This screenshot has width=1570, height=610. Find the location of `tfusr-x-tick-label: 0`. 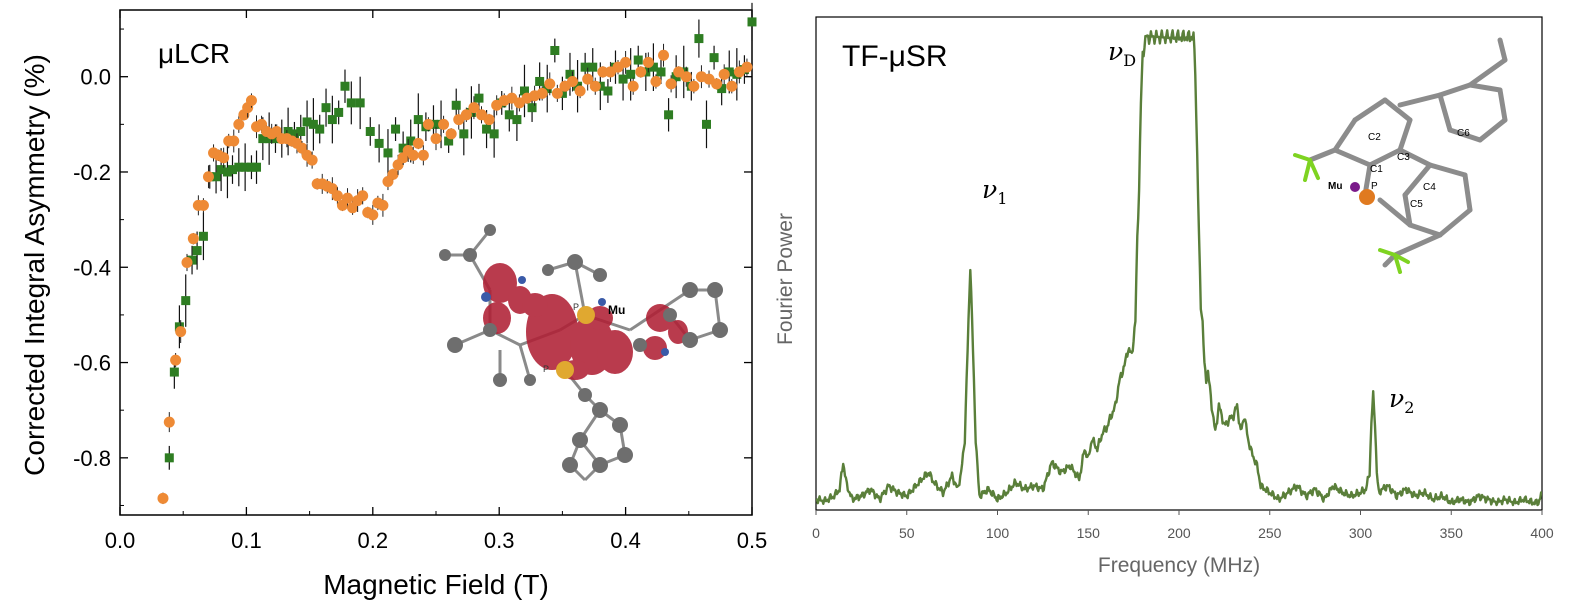

tfusr-x-tick-label: 0 is located at coordinates (816, 533).